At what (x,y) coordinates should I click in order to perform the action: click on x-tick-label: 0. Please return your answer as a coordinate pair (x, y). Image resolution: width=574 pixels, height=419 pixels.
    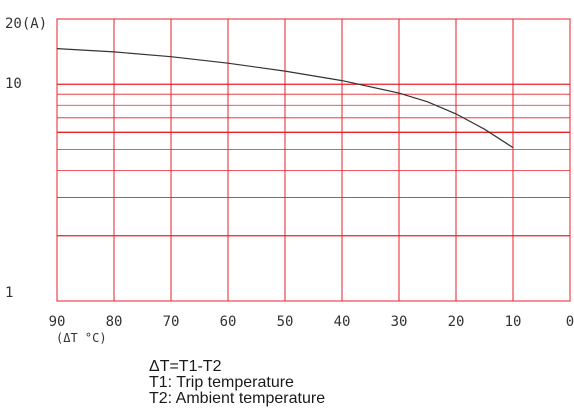
    Looking at the image, I should click on (570, 322).